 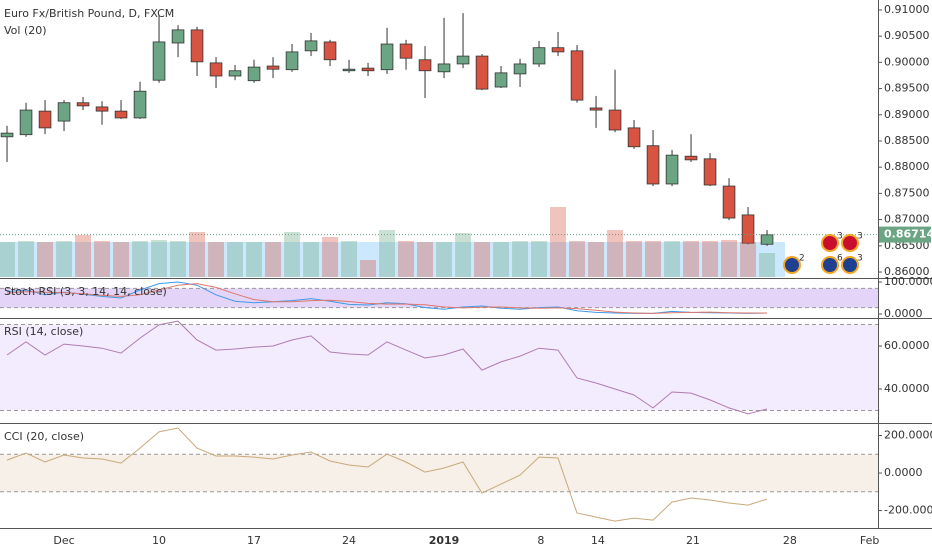 What do you see at coordinates (840, 259) in the screenshot?
I see `event-count: 6` at bounding box center [840, 259].